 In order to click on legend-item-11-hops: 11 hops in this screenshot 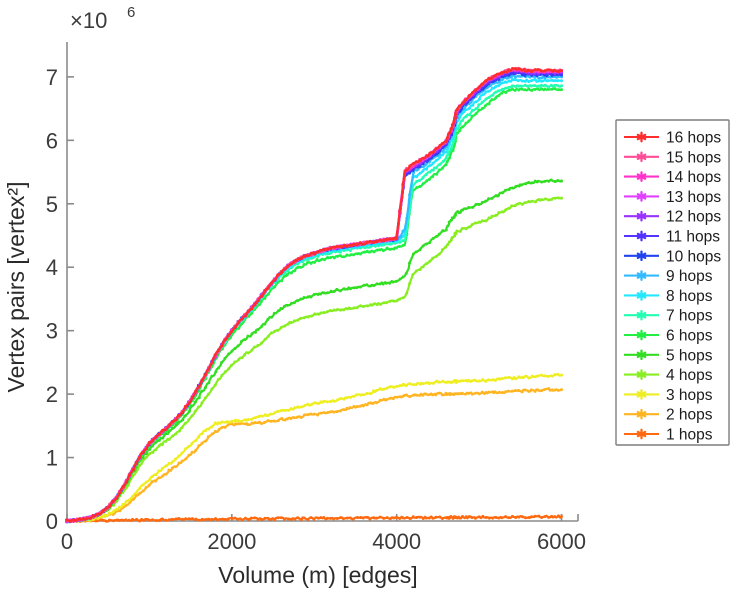, I will do `click(672, 237)`.